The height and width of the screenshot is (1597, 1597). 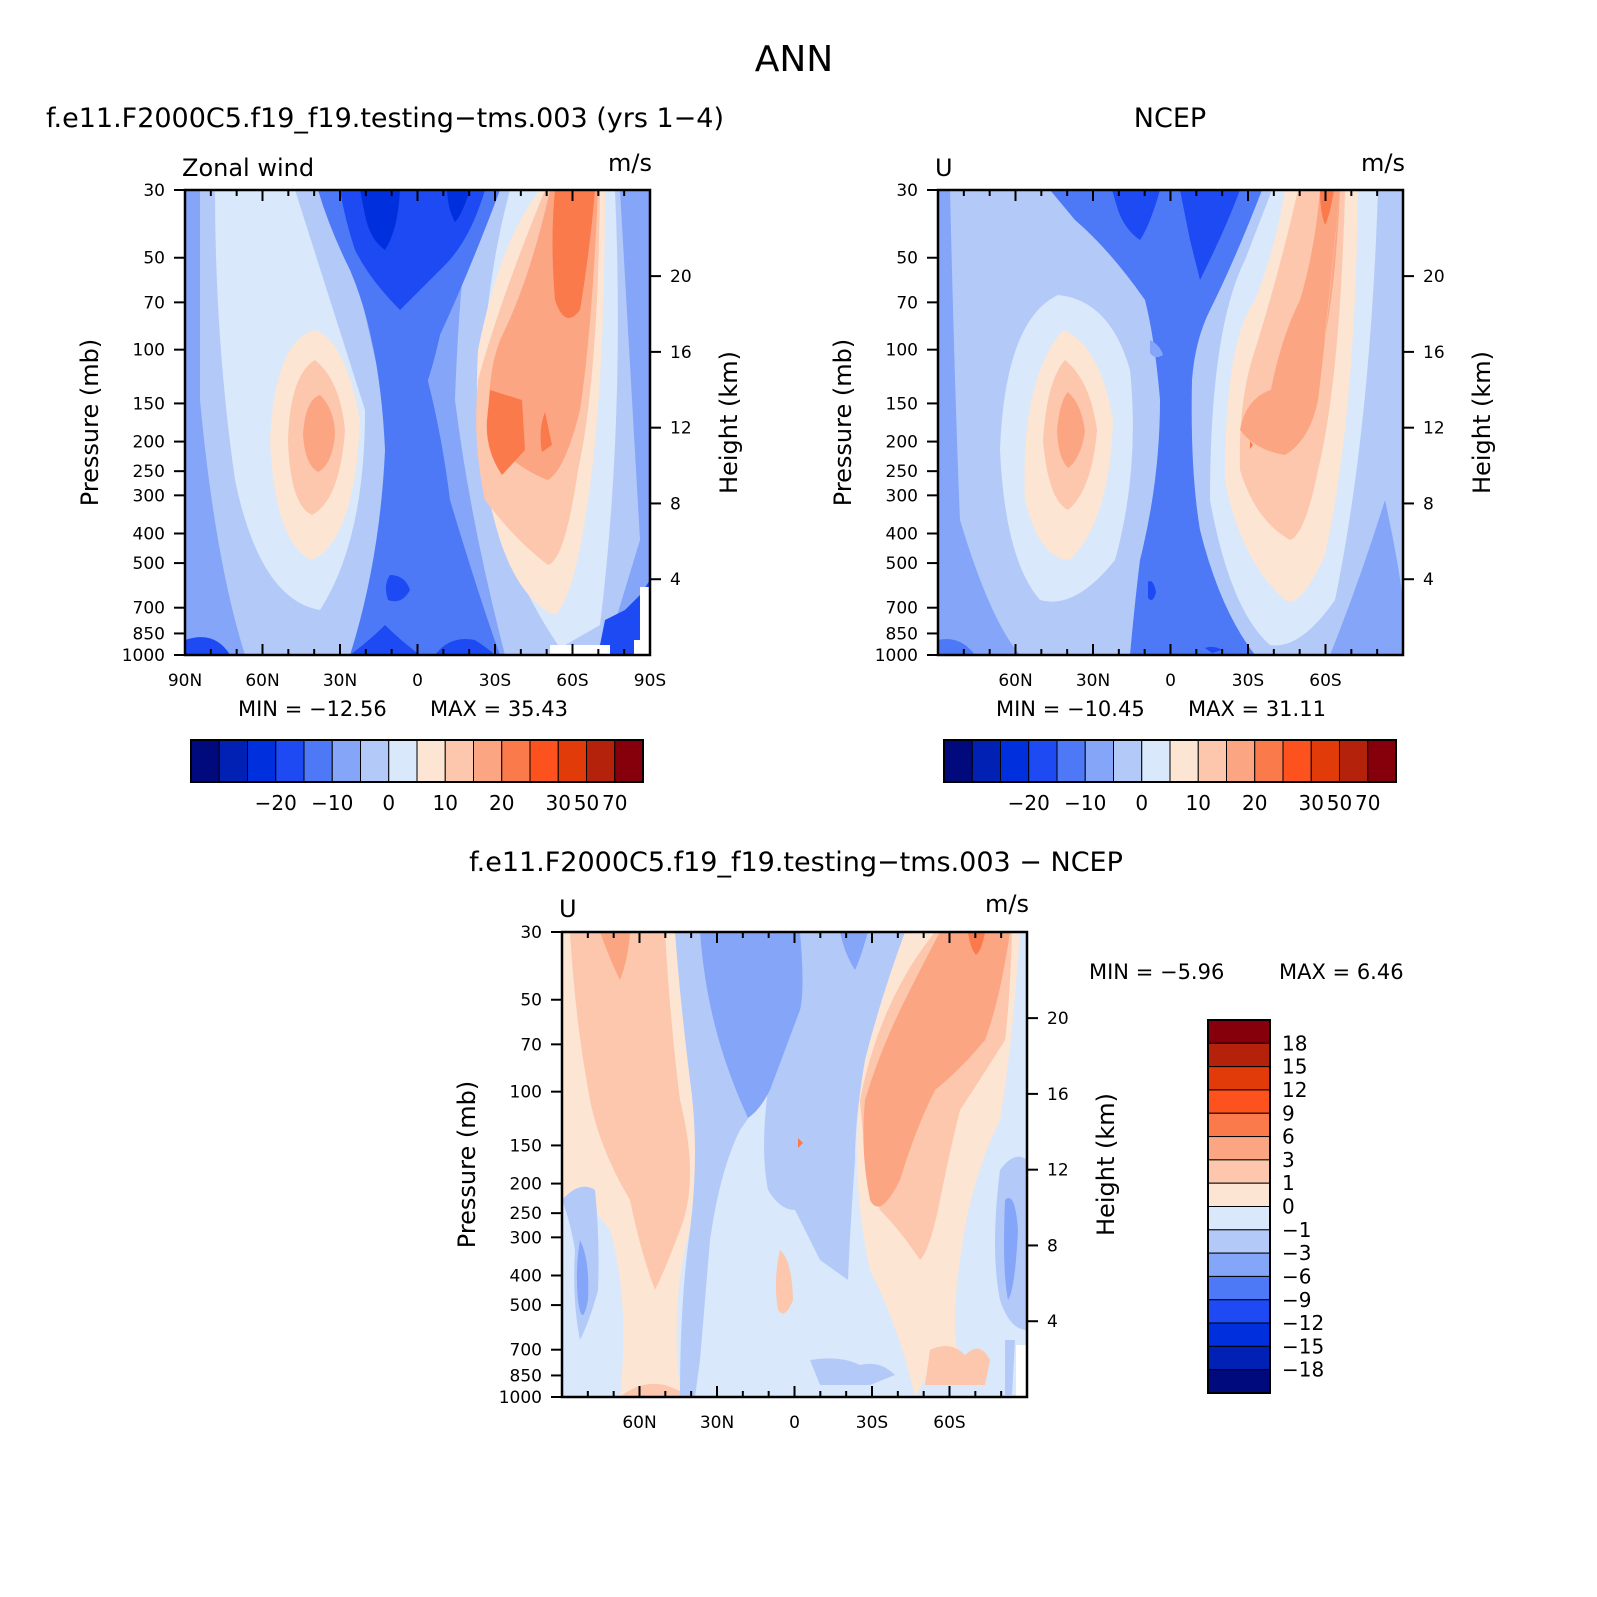 What do you see at coordinates (1294, 1043) in the screenshot?
I see `colorbar-label: 18` at bounding box center [1294, 1043].